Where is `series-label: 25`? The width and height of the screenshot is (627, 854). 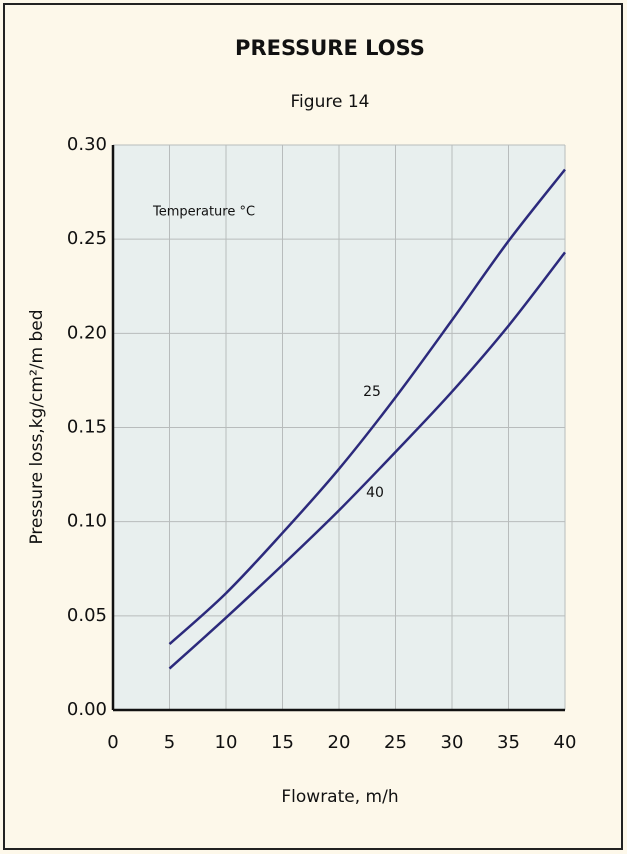 series-label: 25 is located at coordinates (372, 392).